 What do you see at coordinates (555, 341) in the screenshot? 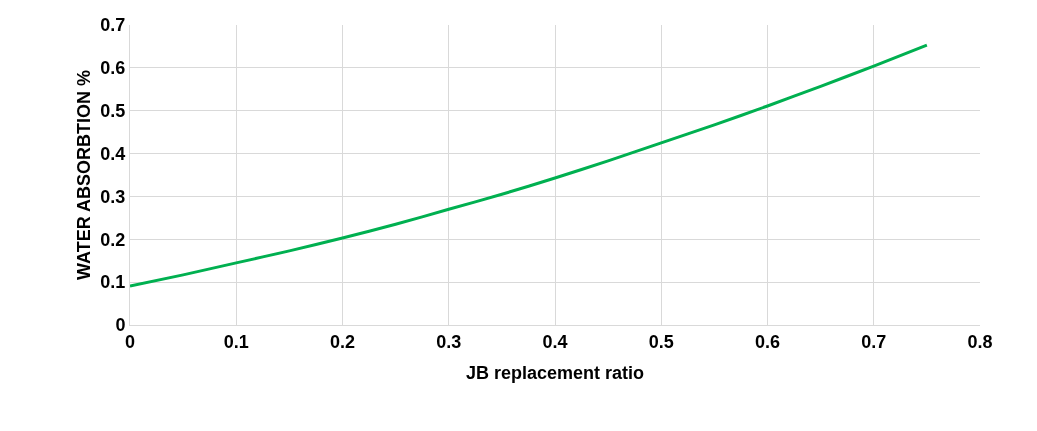
I see `x-tick-label: 0.4` at bounding box center [555, 341].